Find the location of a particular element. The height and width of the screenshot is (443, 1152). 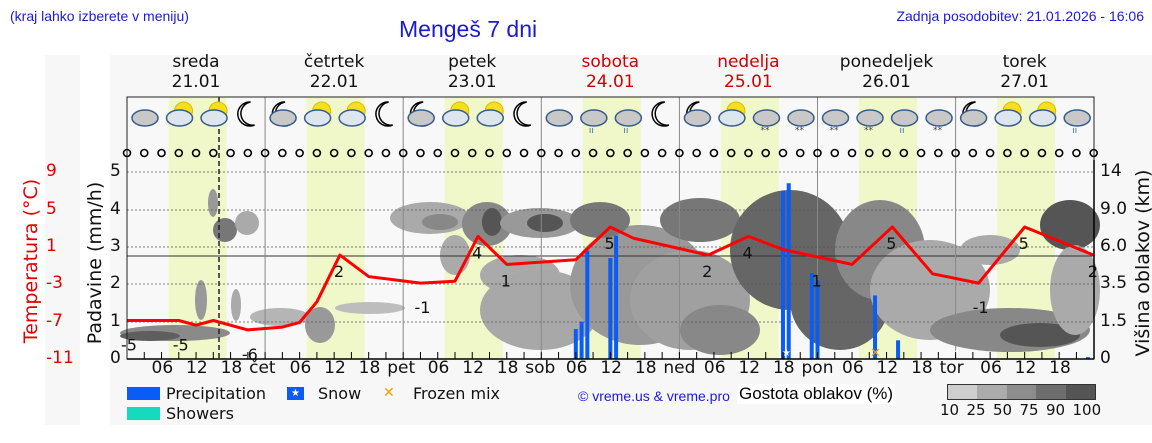

density-tick: 75 is located at coordinates (1029, 410).